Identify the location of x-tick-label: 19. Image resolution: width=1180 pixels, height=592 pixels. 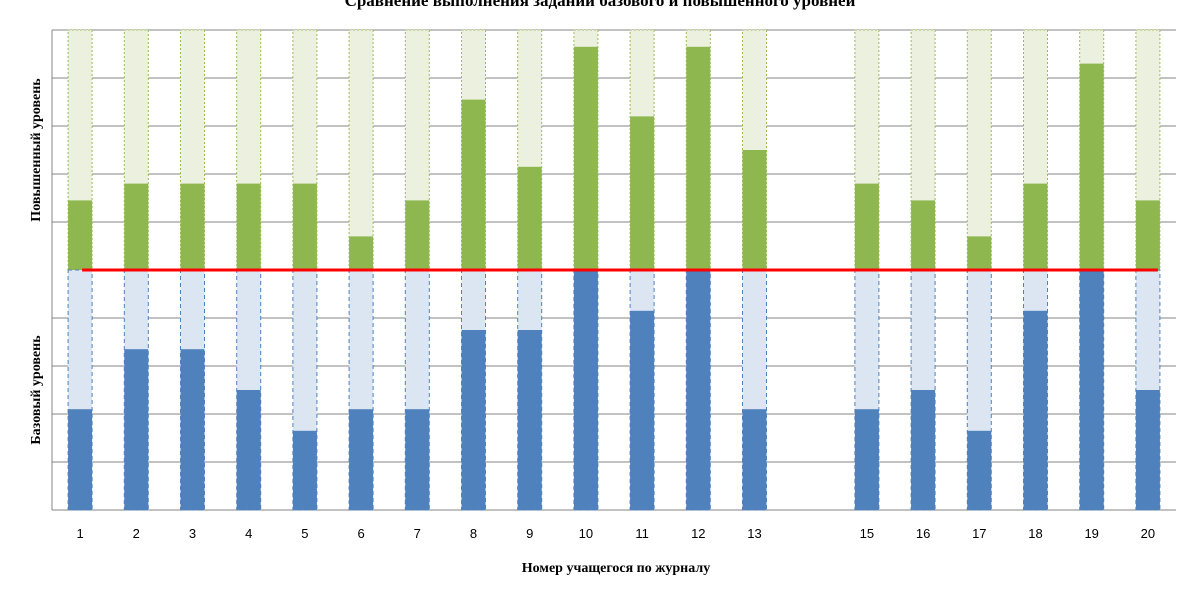
(1091, 533).